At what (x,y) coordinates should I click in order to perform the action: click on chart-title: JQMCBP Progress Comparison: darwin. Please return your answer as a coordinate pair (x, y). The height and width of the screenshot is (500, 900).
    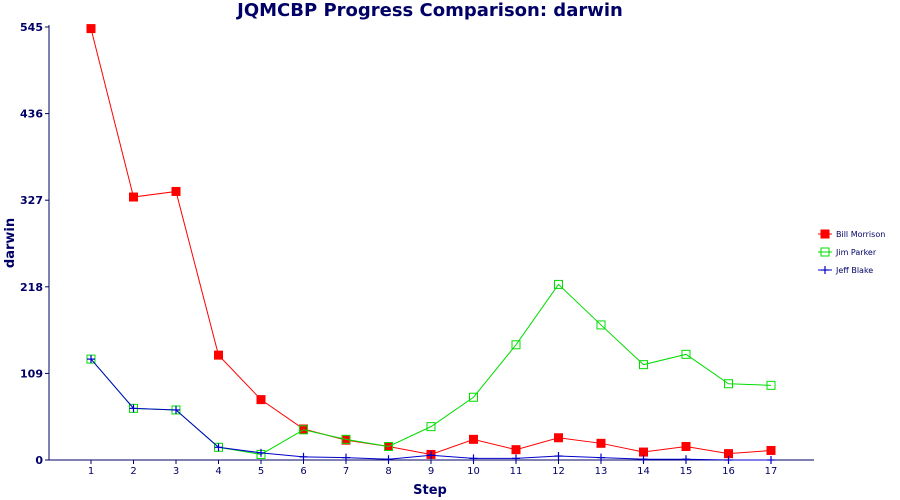
    Looking at the image, I should click on (430, 10).